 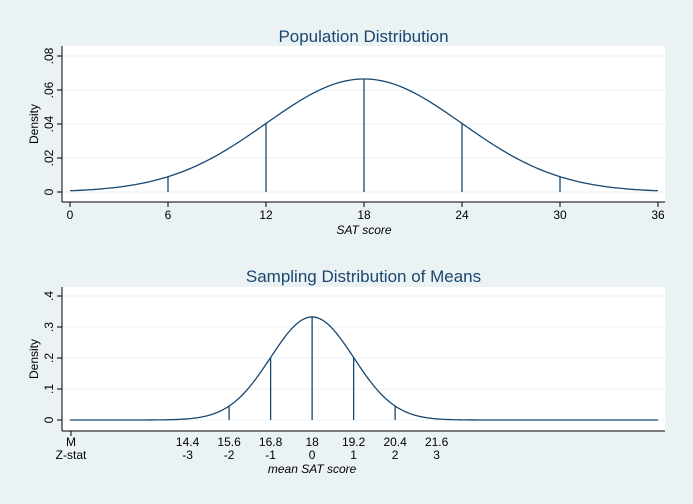 I want to click on x-axis-label: SAT score, so click(x=363, y=230).